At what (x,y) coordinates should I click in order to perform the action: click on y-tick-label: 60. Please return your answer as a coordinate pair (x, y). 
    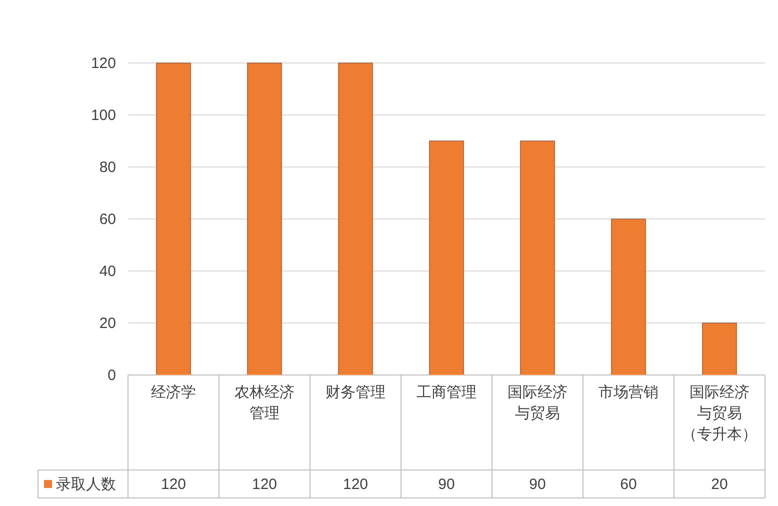
    Looking at the image, I should click on (107, 219).